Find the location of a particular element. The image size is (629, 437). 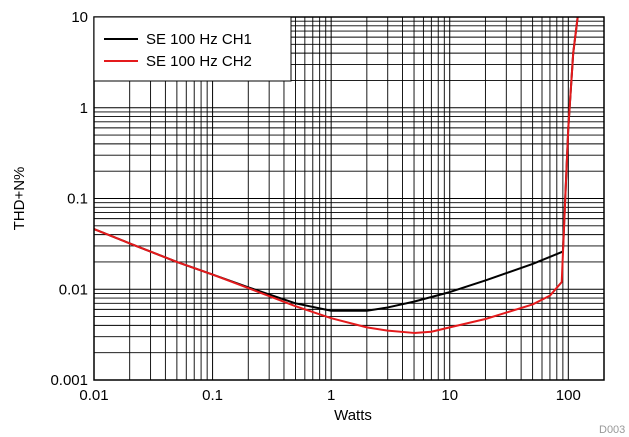

y-axis-title: THD+N% is located at coordinates (19, 199).